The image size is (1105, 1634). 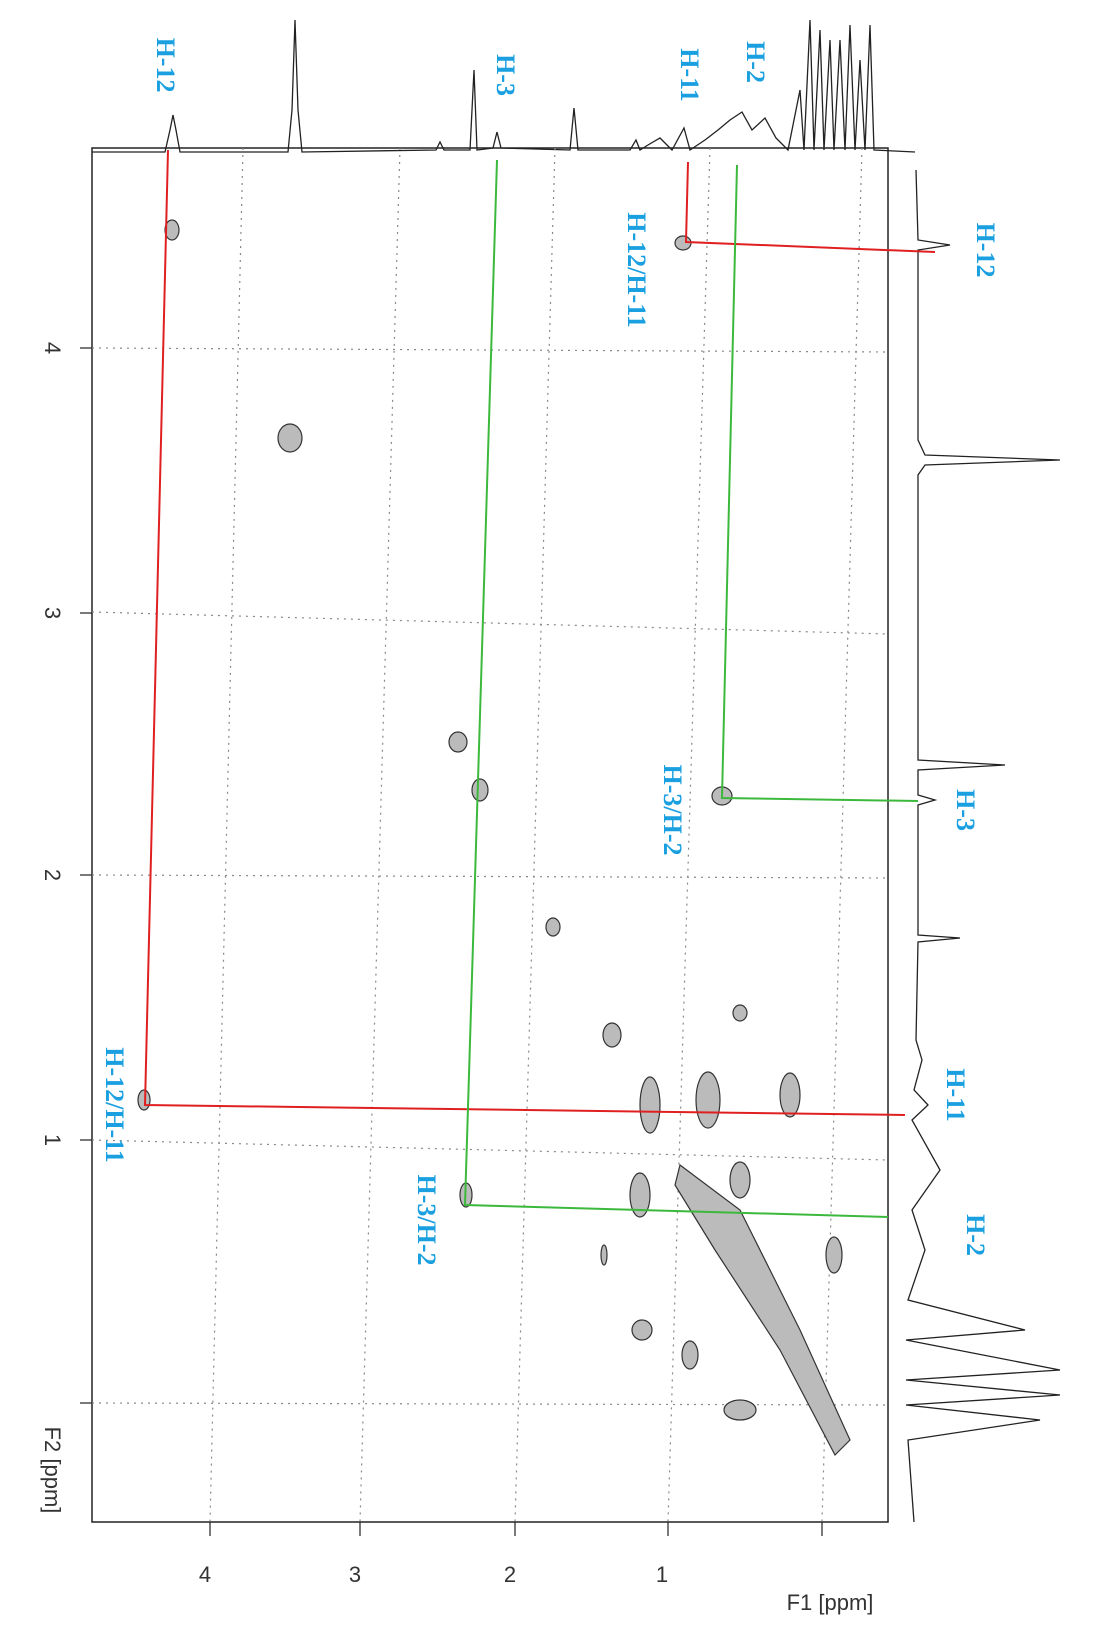 What do you see at coordinates (510, 1574) in the screenshot?
I see `f1-tick-label: 2` at bounding box center [510, 1574].